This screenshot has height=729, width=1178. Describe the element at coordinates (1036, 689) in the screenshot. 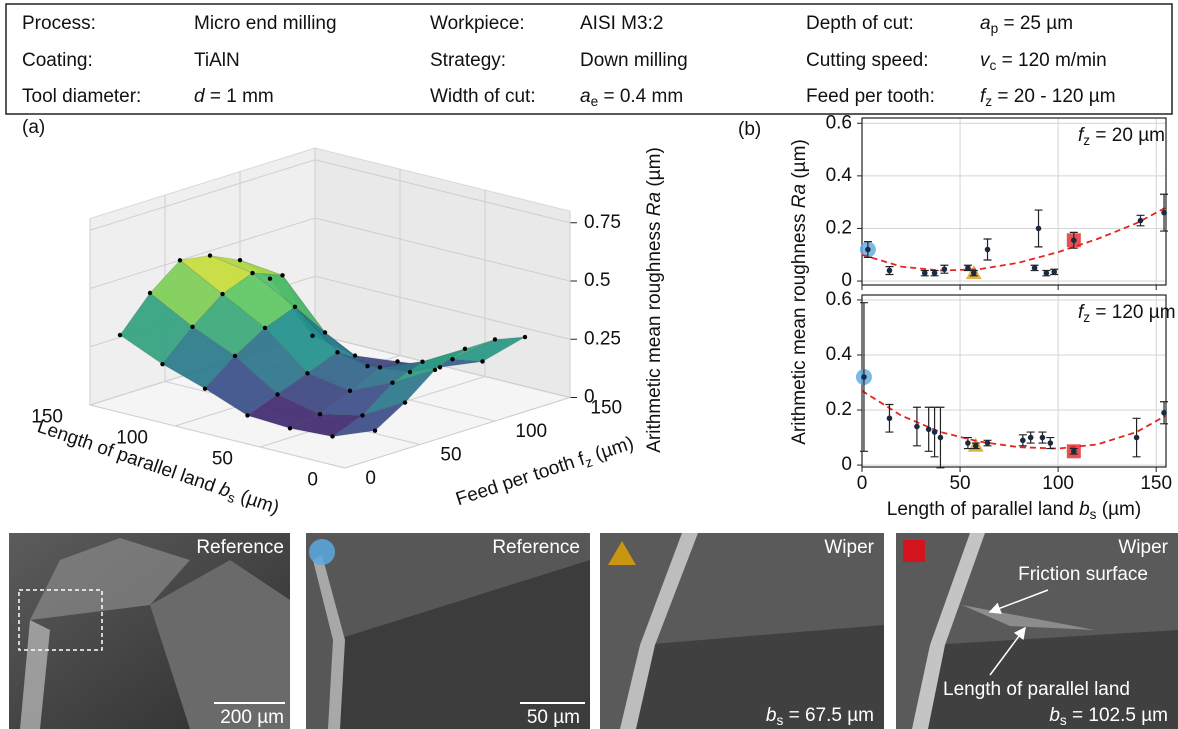

I see `annotation: Length of parallel land` at that location.